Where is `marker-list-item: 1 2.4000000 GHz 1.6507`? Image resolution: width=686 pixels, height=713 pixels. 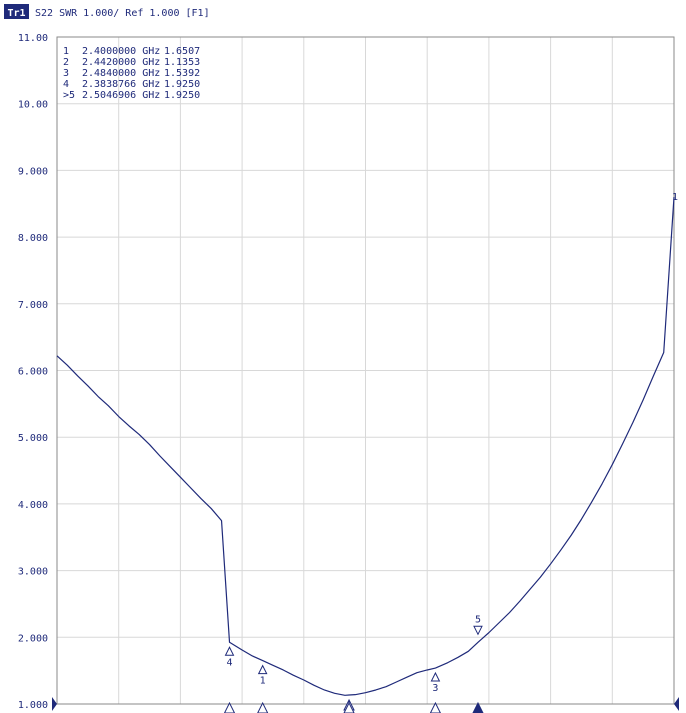
marker-list-item: 1 2.4000000 GHz 1.6507 is located at coordinates (131, 51).